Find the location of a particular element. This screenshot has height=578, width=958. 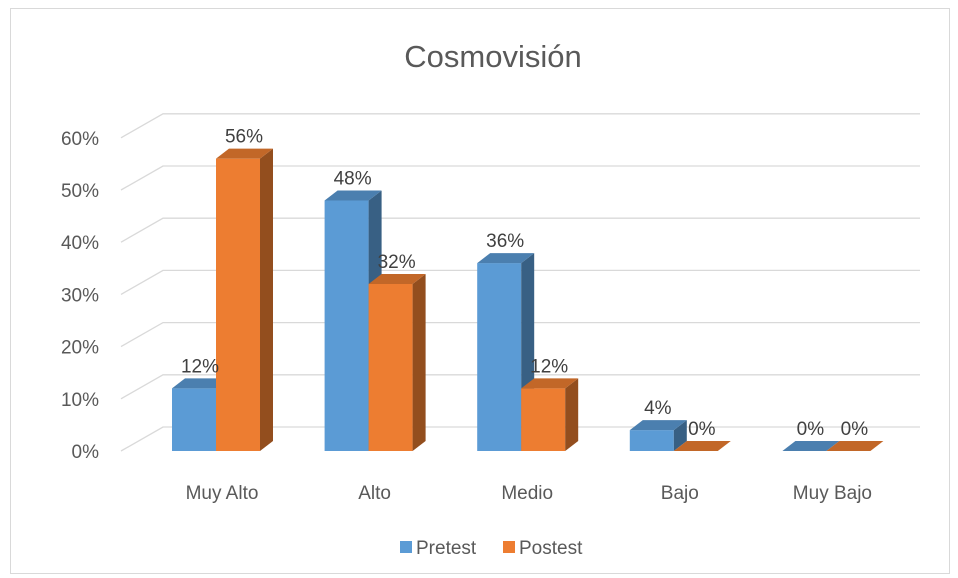

legend-swatch-postest is located at coordinates (509, 547).